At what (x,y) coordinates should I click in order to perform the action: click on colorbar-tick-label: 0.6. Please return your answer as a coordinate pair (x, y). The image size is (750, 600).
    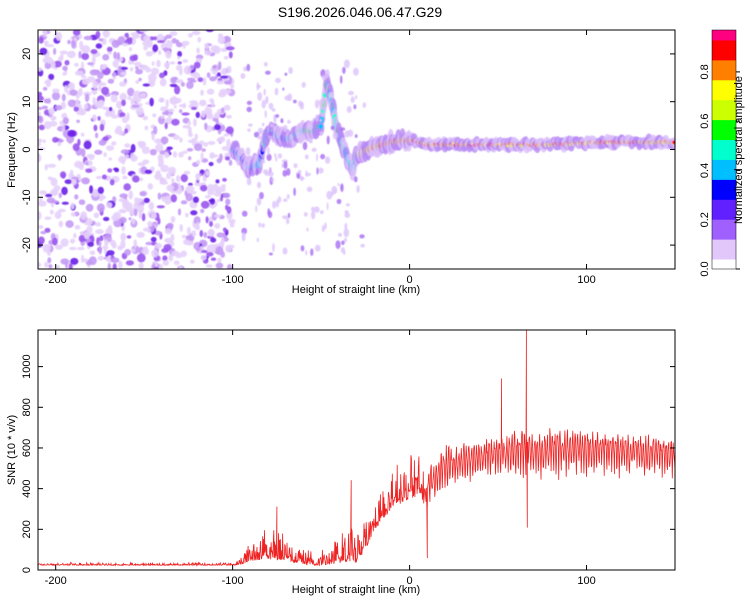
    Looking at the image, I should click on (705, 121).